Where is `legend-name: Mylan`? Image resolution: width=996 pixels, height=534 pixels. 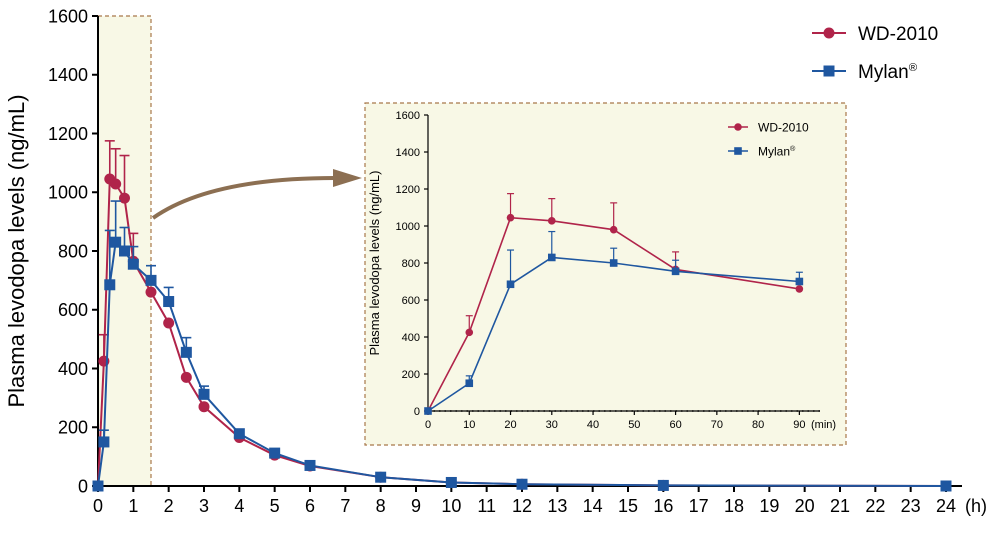 legend-name: Mylan is located at coordinates (883, 72).